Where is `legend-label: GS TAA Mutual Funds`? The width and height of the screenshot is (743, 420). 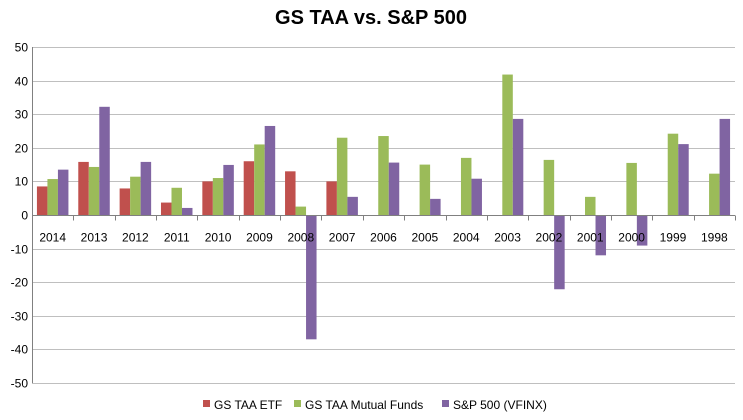 legend-label: GS TAA Mutual Funds is located at coordinates (364, 405).